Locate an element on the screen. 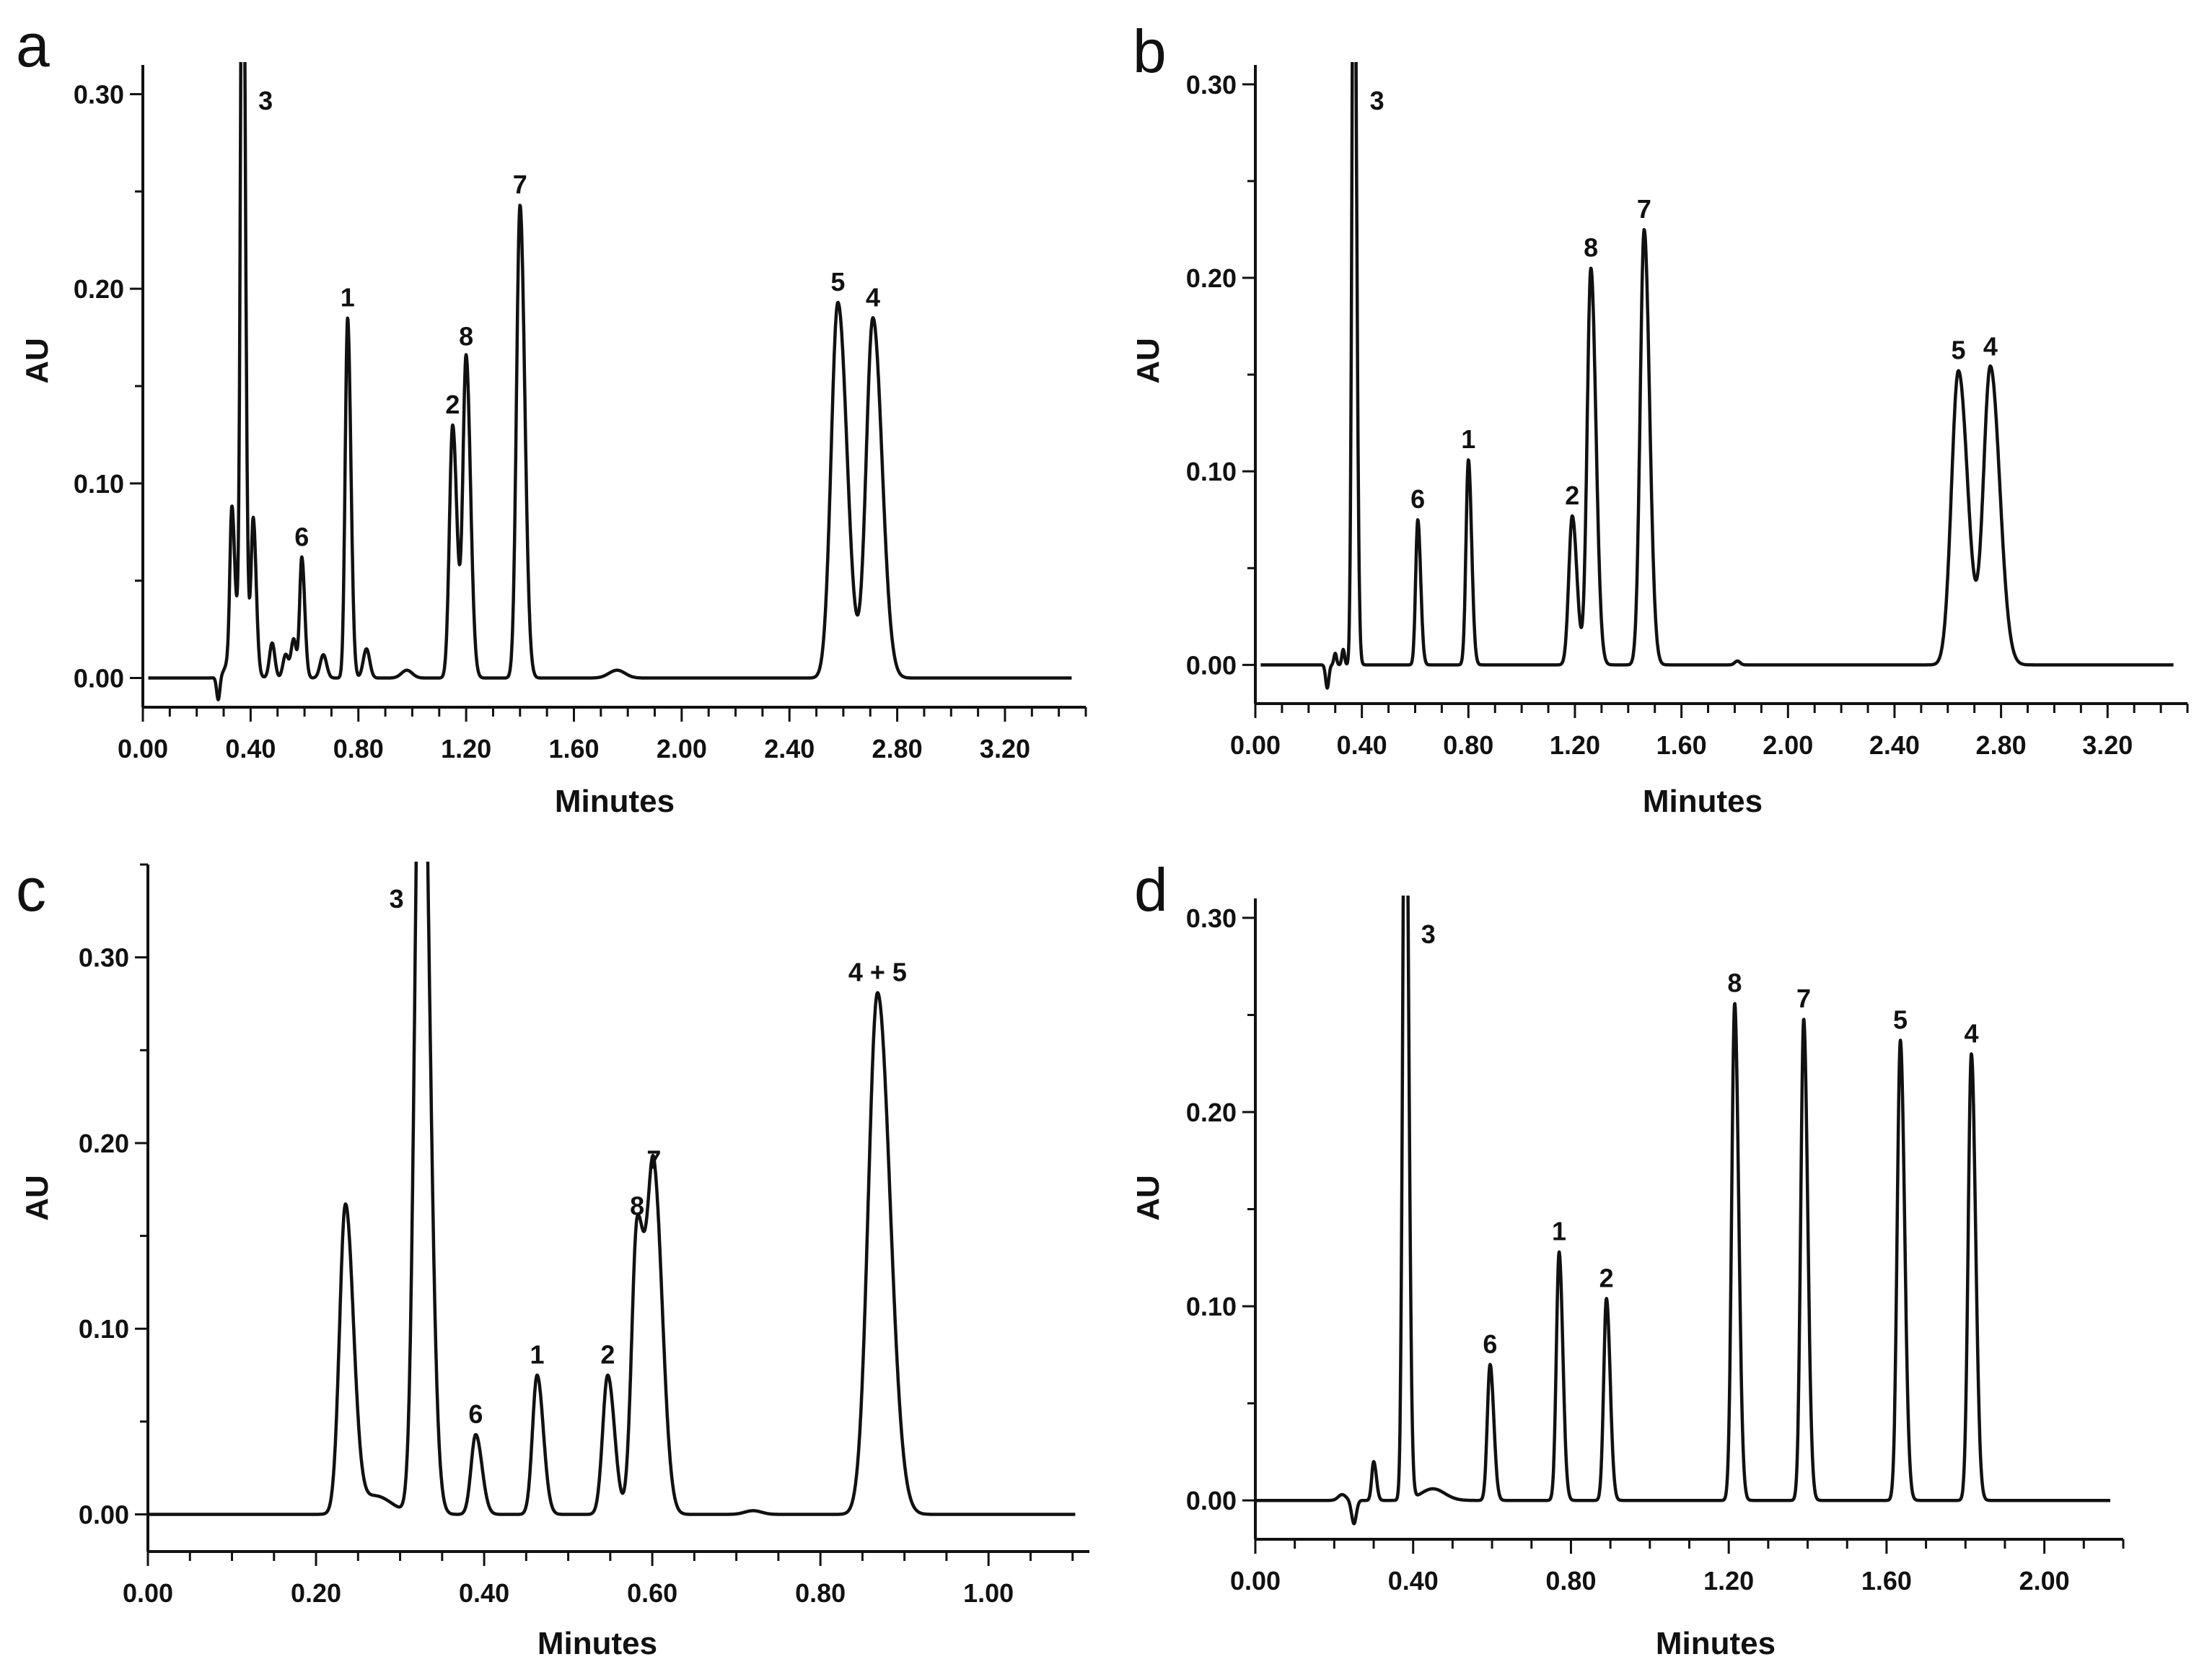  chromatogram-trace is located at coordinates (1683, 1211).